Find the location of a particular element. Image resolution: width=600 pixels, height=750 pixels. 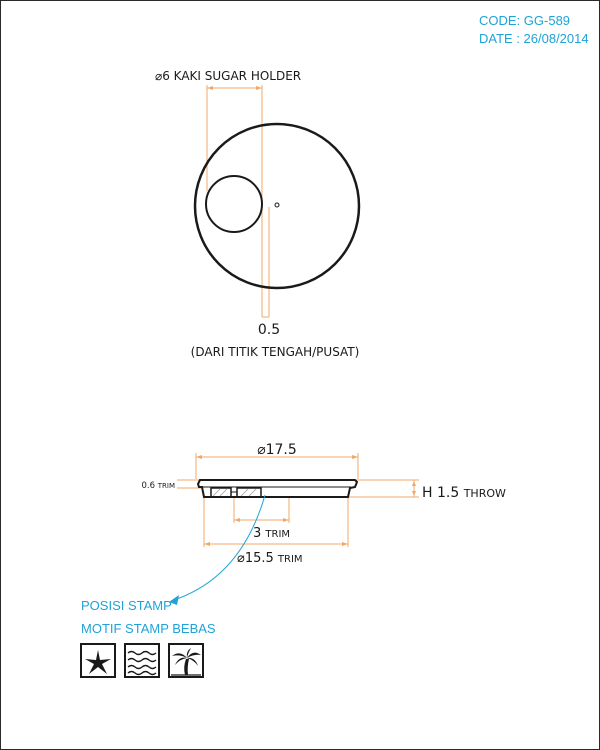

base-diameter-label: ⌀15.5 TRIM is located at coordinates (270, 558).